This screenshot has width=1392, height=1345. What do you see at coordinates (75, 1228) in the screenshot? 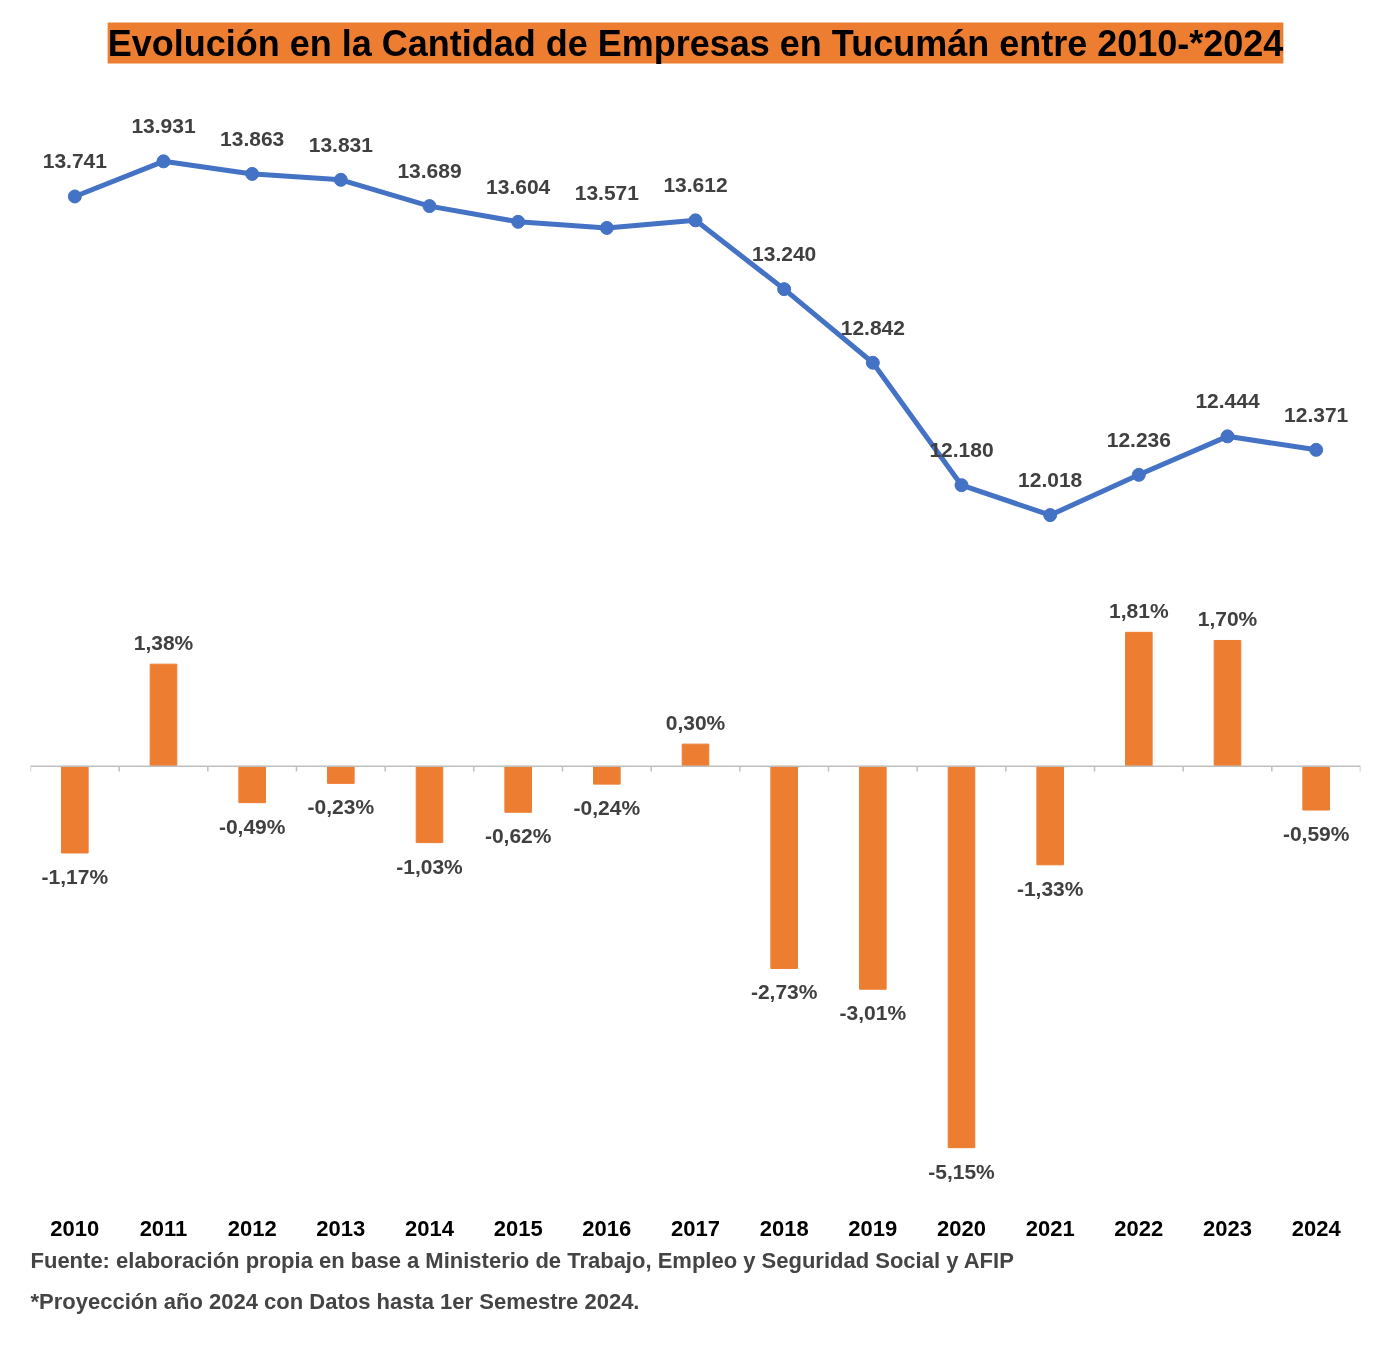
I see `x-tick-label: 2010` at bounding box center [75, 1228].